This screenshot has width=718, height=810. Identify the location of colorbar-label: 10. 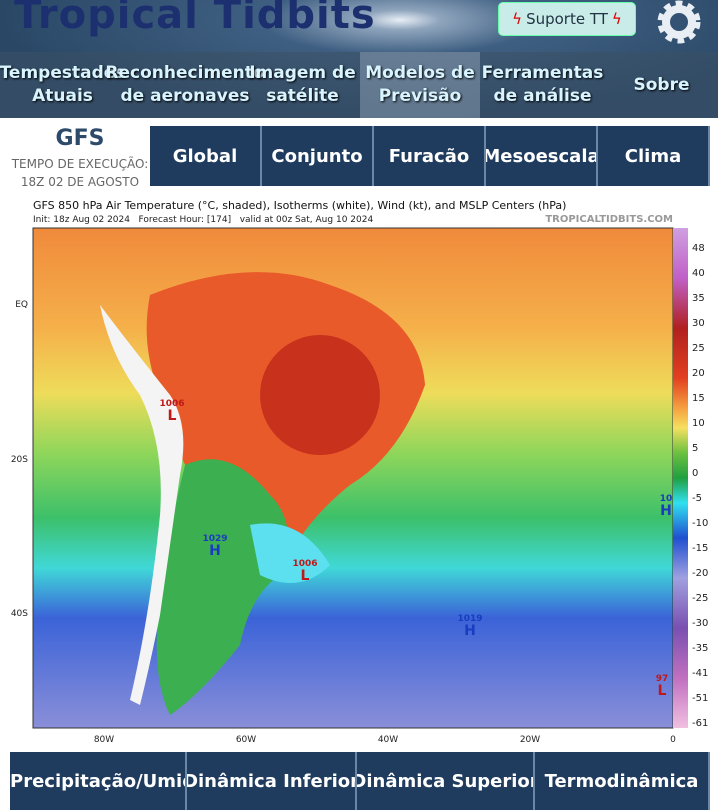
(698, 423).